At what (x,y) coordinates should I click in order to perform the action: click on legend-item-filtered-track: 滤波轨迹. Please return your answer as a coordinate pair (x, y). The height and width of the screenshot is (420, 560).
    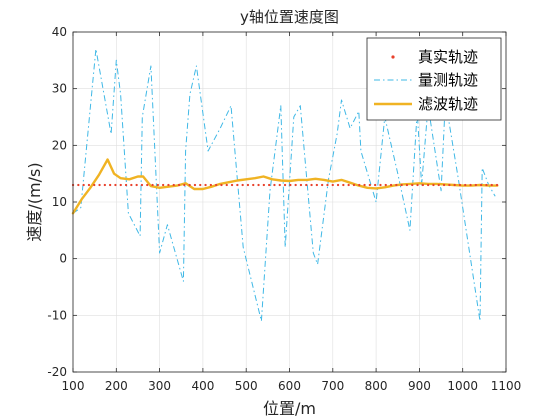
    Looking at the image, I should click on (426, 104).